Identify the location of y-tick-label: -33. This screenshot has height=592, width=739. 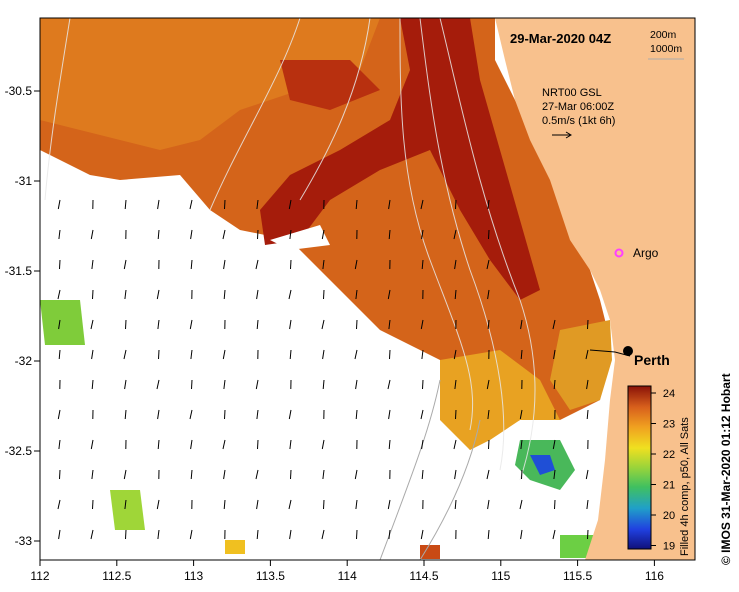
(24, 541).